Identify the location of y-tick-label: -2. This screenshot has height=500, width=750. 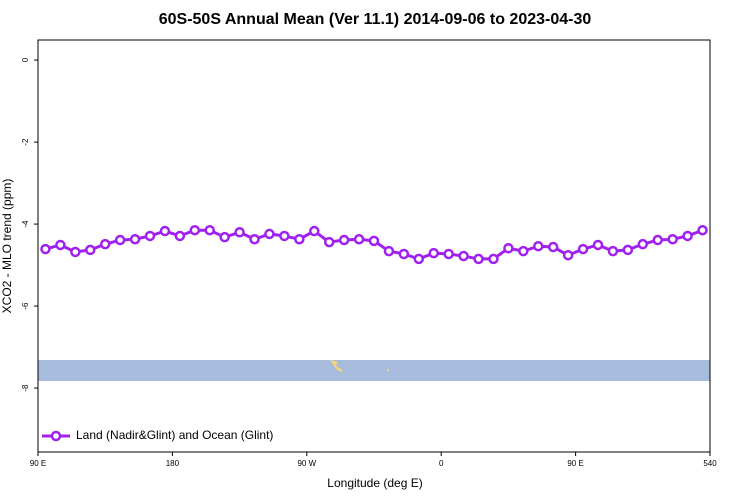
(25, 142).